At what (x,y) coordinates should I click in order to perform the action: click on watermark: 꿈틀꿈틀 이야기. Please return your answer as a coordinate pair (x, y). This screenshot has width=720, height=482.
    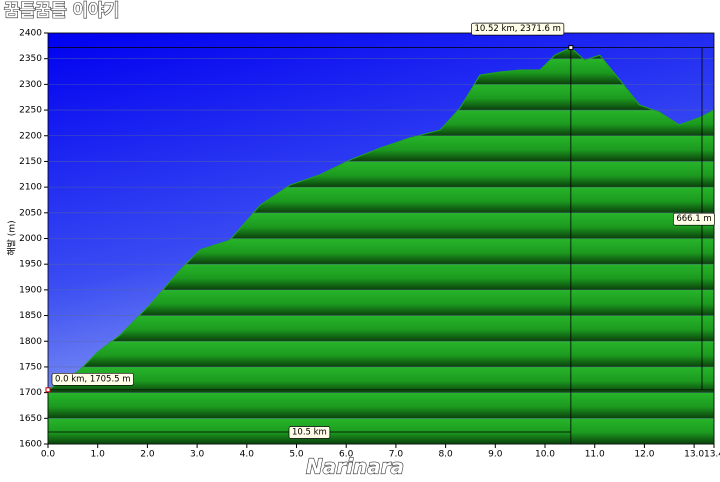
    Looking at the image, I should click on (61, 11).